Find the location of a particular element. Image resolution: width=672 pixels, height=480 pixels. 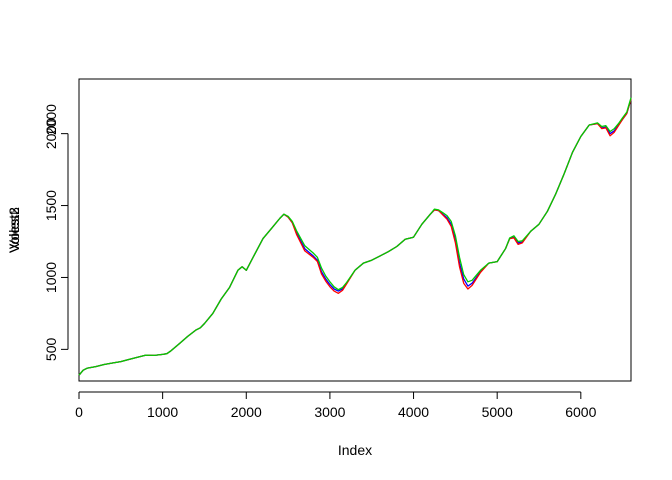

y-tick-label: 500 is located at coordinates (51, 350).